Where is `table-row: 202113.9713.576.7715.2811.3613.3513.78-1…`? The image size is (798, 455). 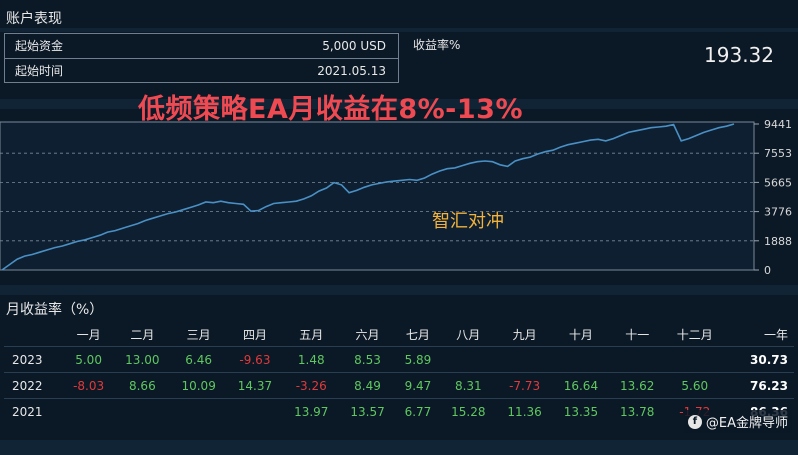
table-row: 202113.9713.576.7715.2811.3613.3513.78-1… is located at coordinates (399, 411).